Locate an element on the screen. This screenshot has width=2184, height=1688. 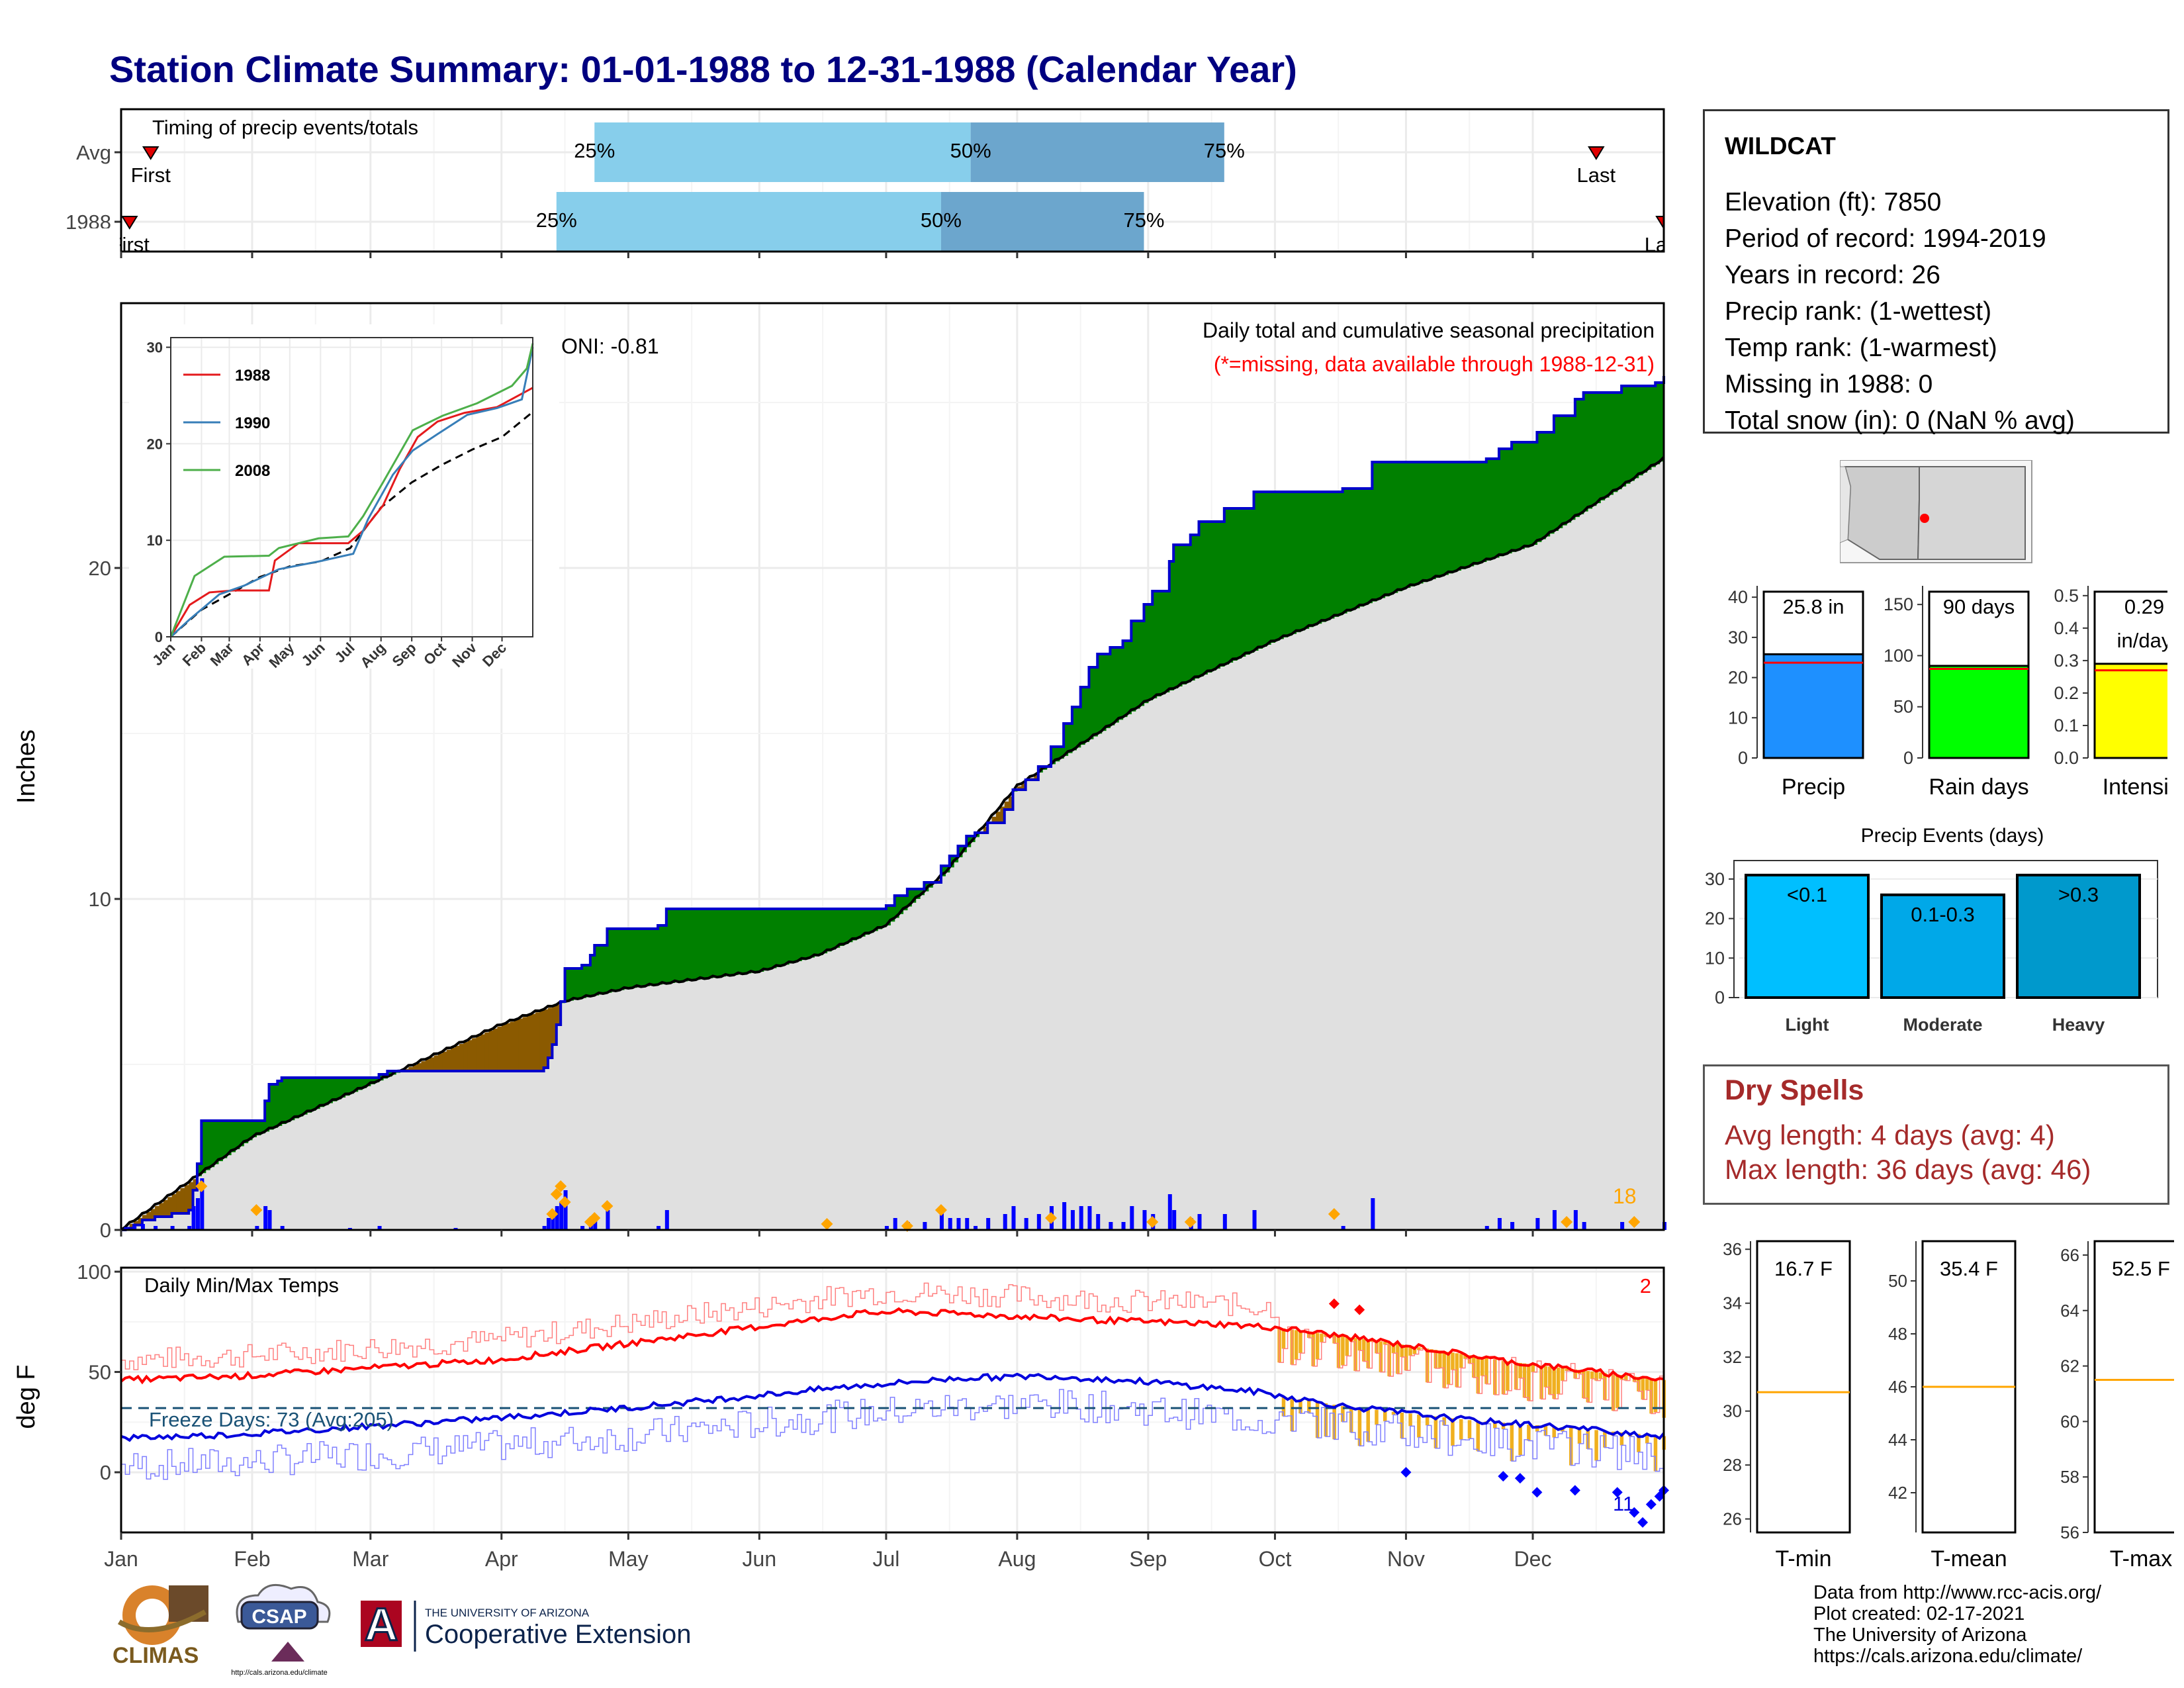
oni-label: ONI: -0.81 is located at coordinates (610, 346).